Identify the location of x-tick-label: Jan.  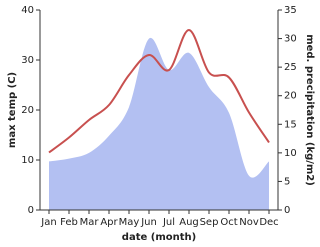
(48, 222).